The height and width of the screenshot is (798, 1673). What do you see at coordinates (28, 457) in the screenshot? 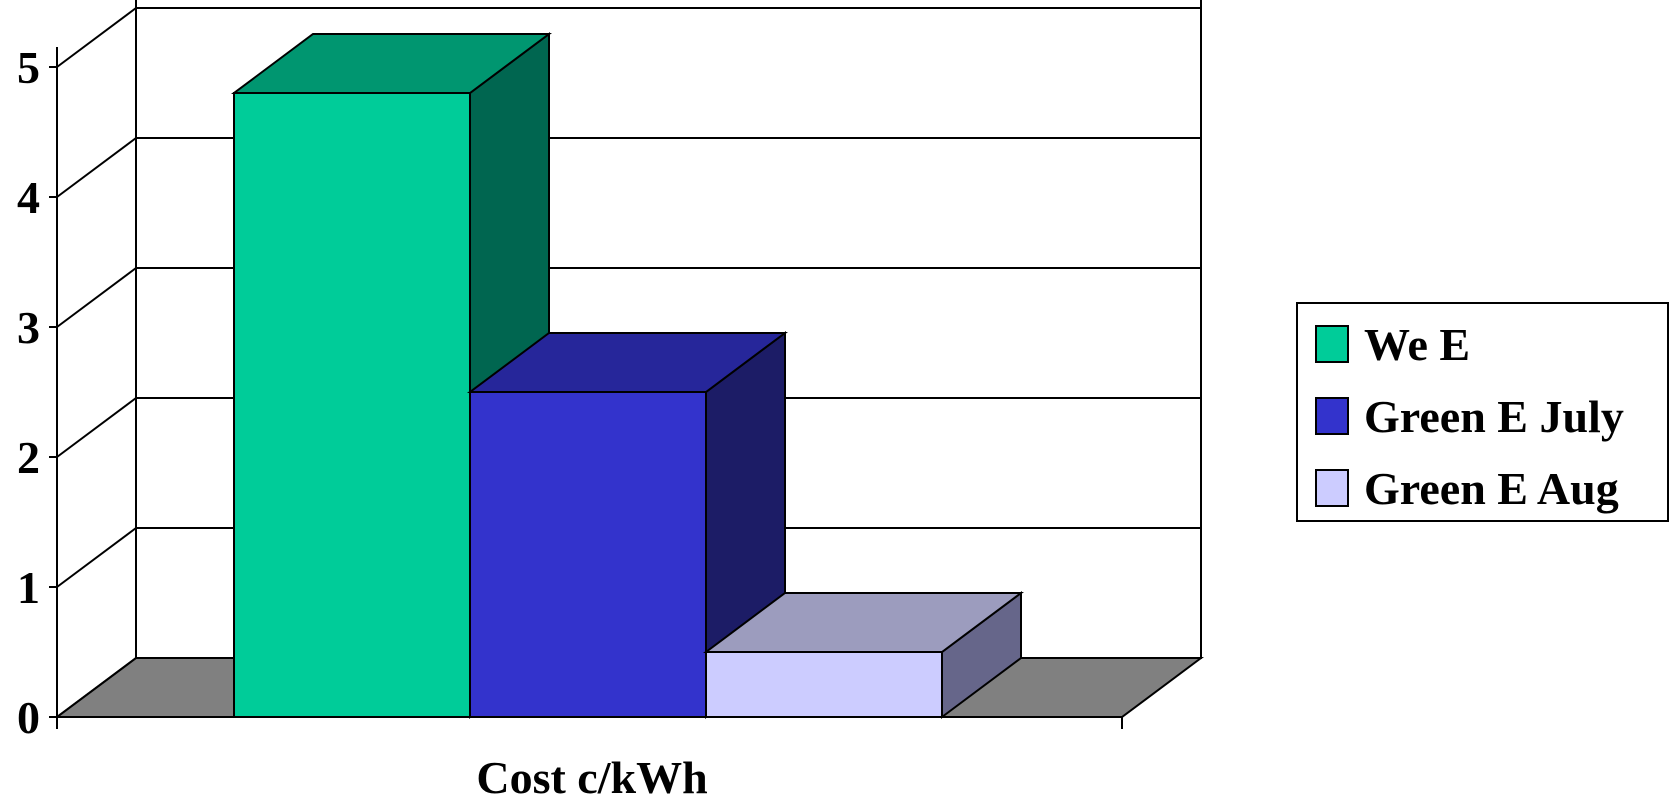
I see `y-tick-label: 2` at bounding box center [28, 457].